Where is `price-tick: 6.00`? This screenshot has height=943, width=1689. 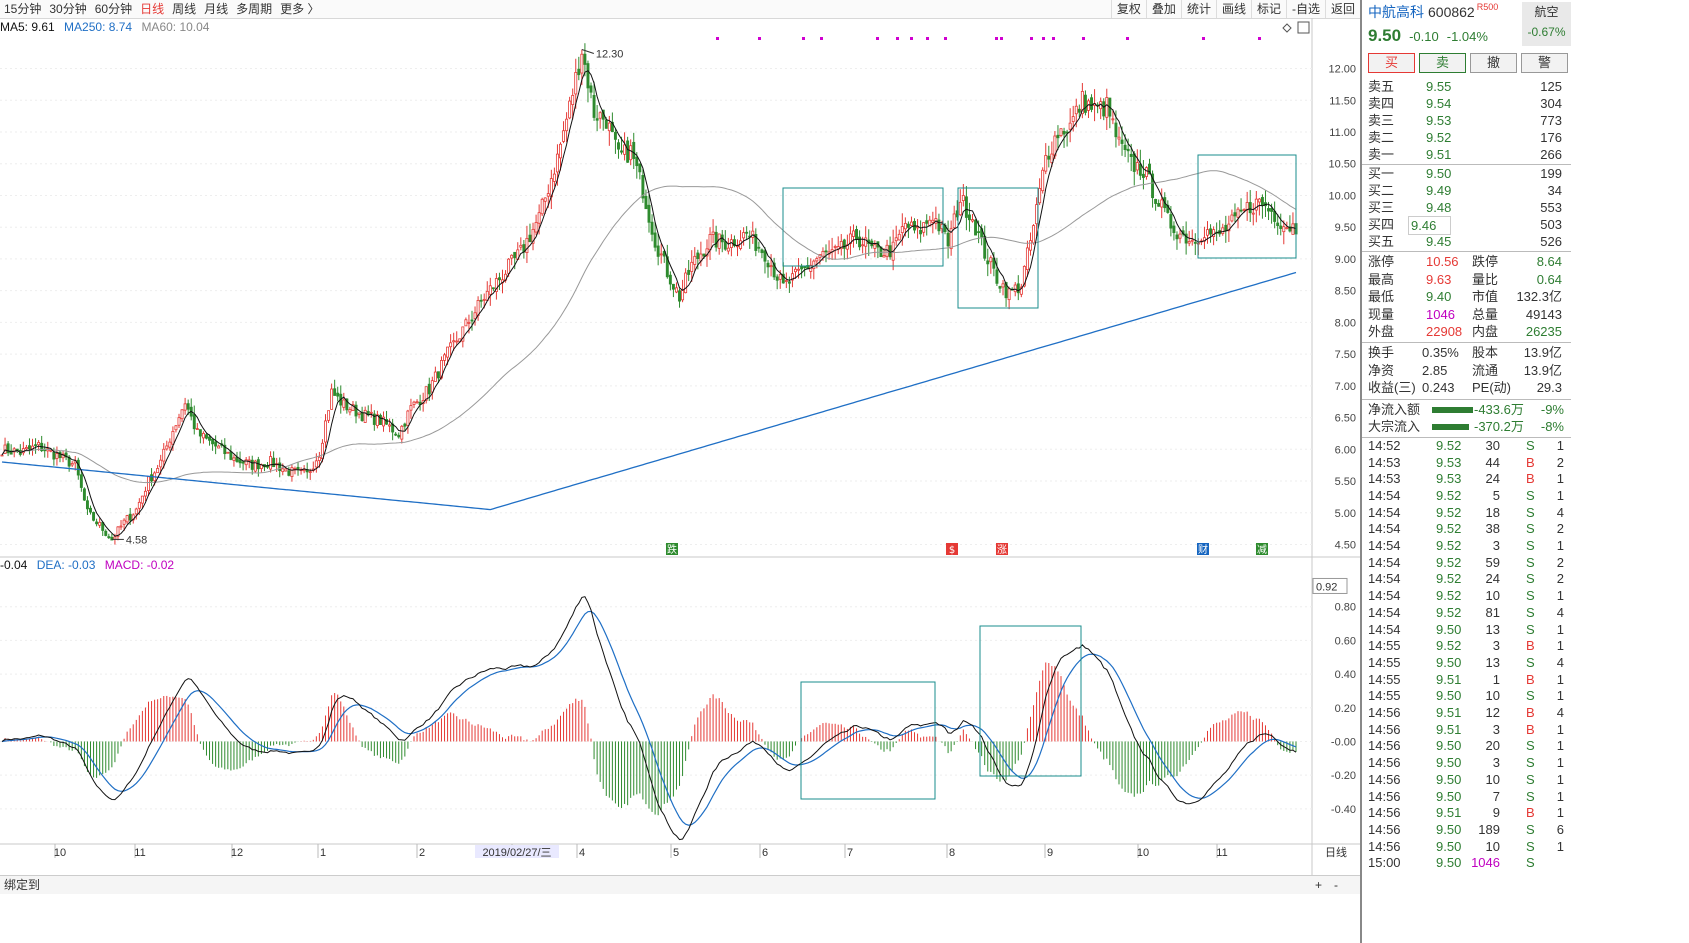 price-tick: 6.00 is located at coordinates (1345, 450).